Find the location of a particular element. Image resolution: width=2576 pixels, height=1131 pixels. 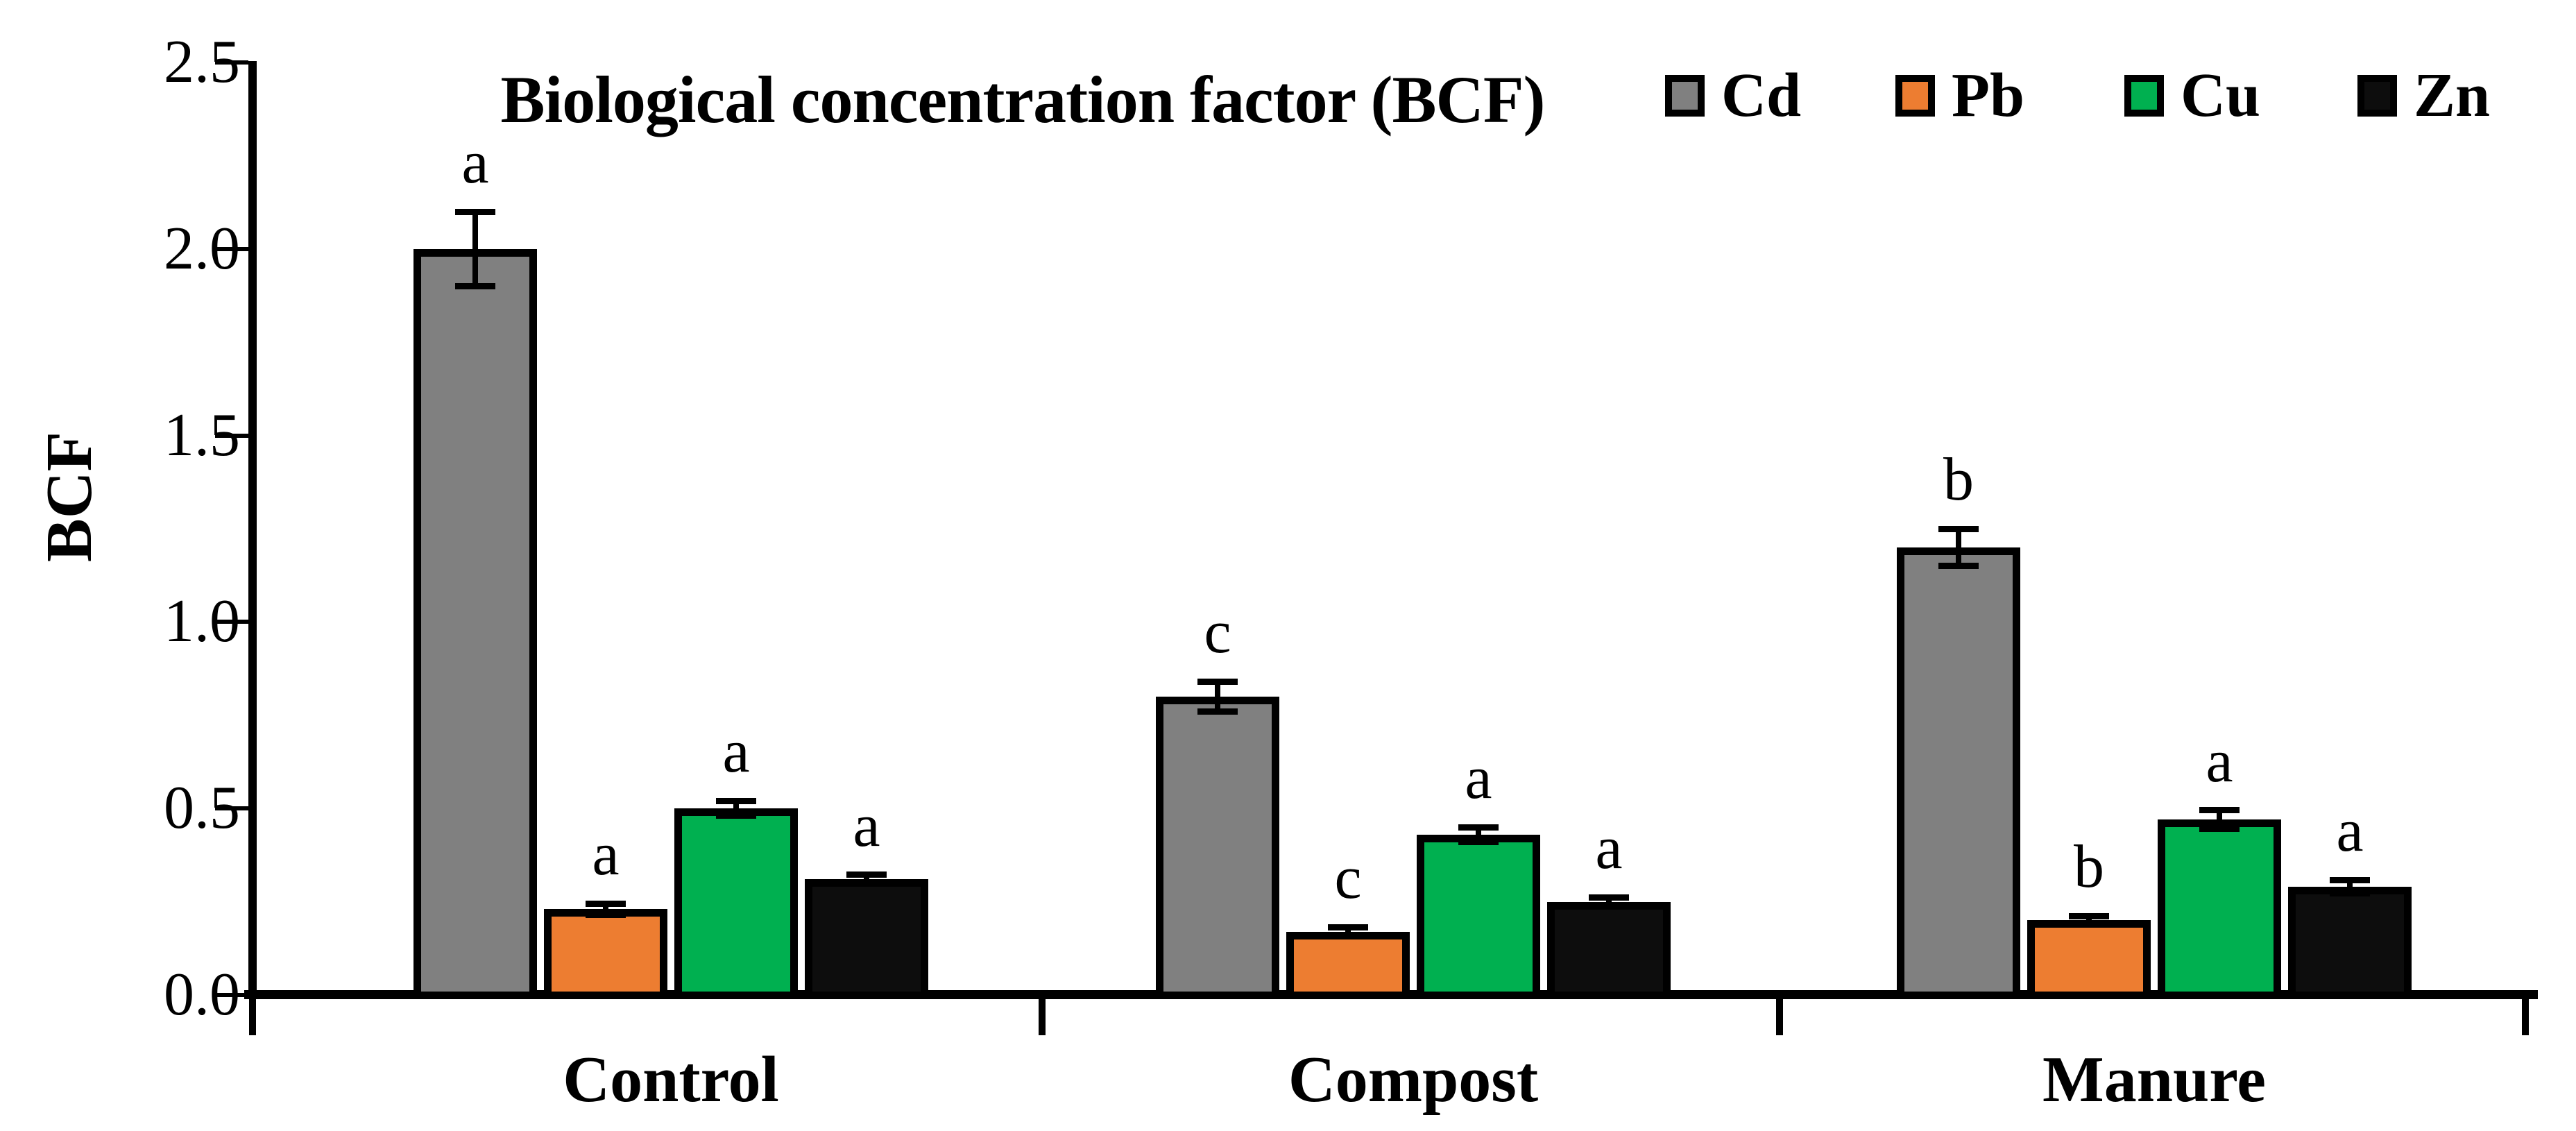

y-axis-tick-label: 2.0 is located at coordinates (202, 248).